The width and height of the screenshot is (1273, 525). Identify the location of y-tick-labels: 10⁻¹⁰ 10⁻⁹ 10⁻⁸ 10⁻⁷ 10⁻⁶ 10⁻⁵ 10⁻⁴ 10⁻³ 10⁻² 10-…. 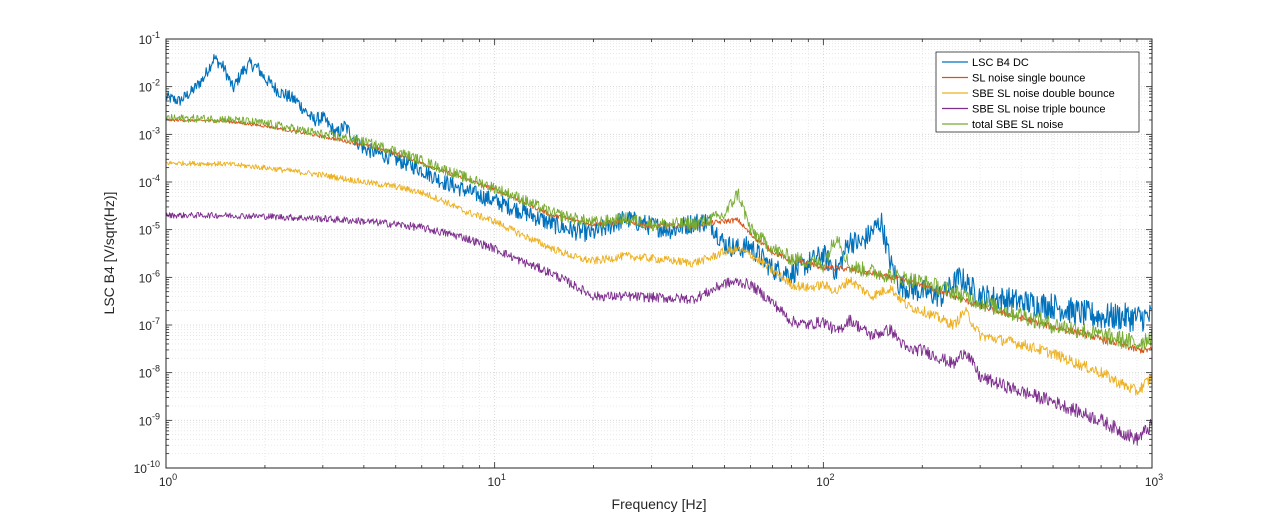
(147, 253).